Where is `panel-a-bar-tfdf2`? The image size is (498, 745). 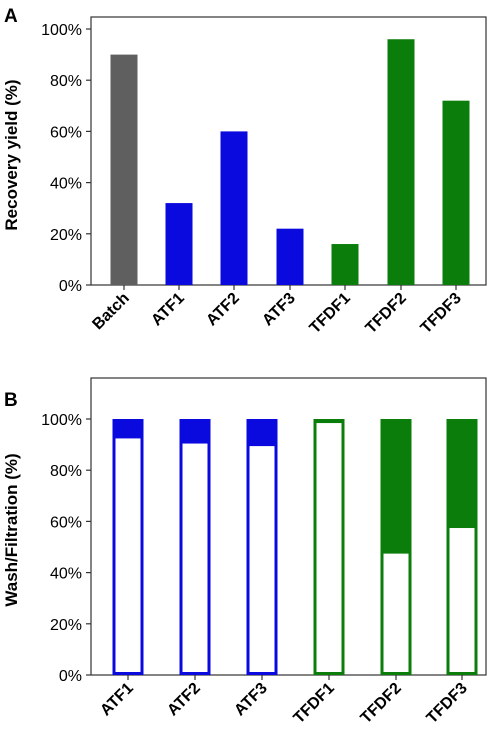 panel-a-bar-tfdf2 is located at coordinates (401, 162).